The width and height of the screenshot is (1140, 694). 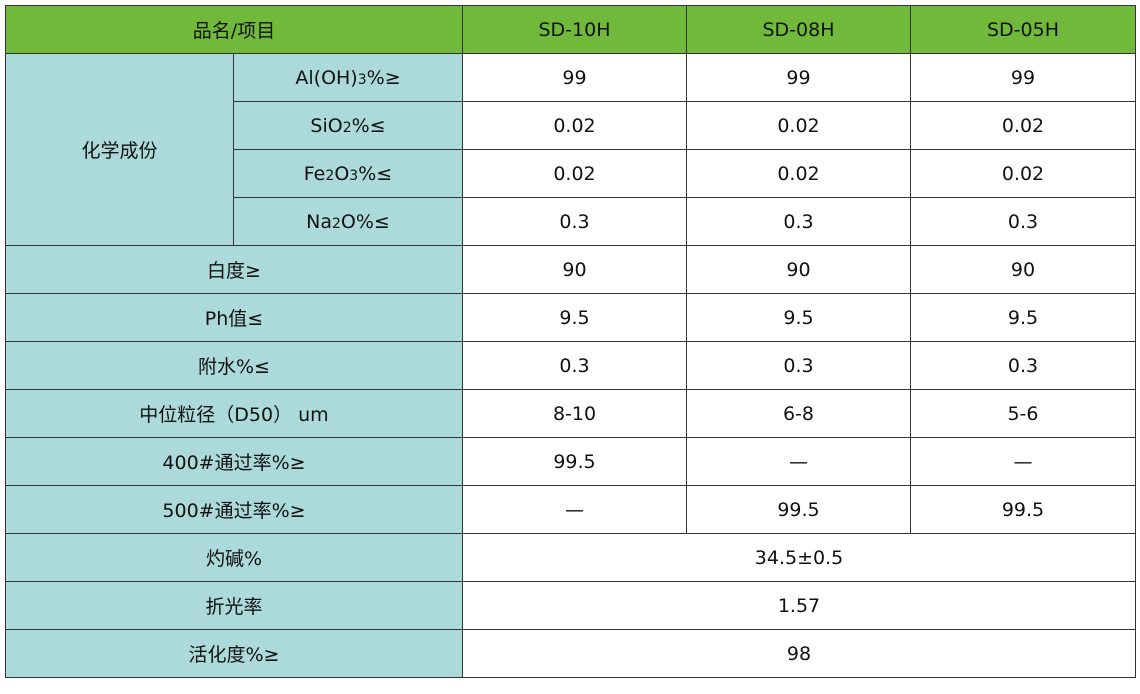 I want to click on row-label: 白度≥, so click(x=234, y=269).